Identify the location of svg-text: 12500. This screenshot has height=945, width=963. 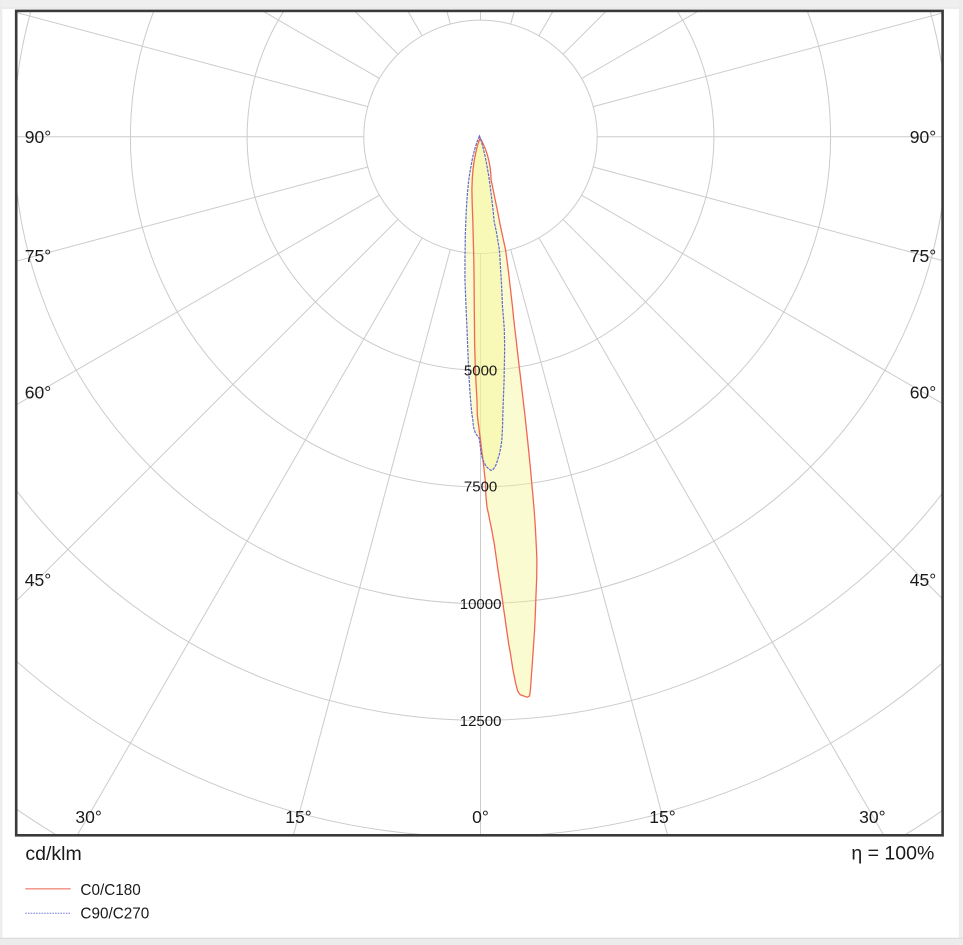
(481, 721).